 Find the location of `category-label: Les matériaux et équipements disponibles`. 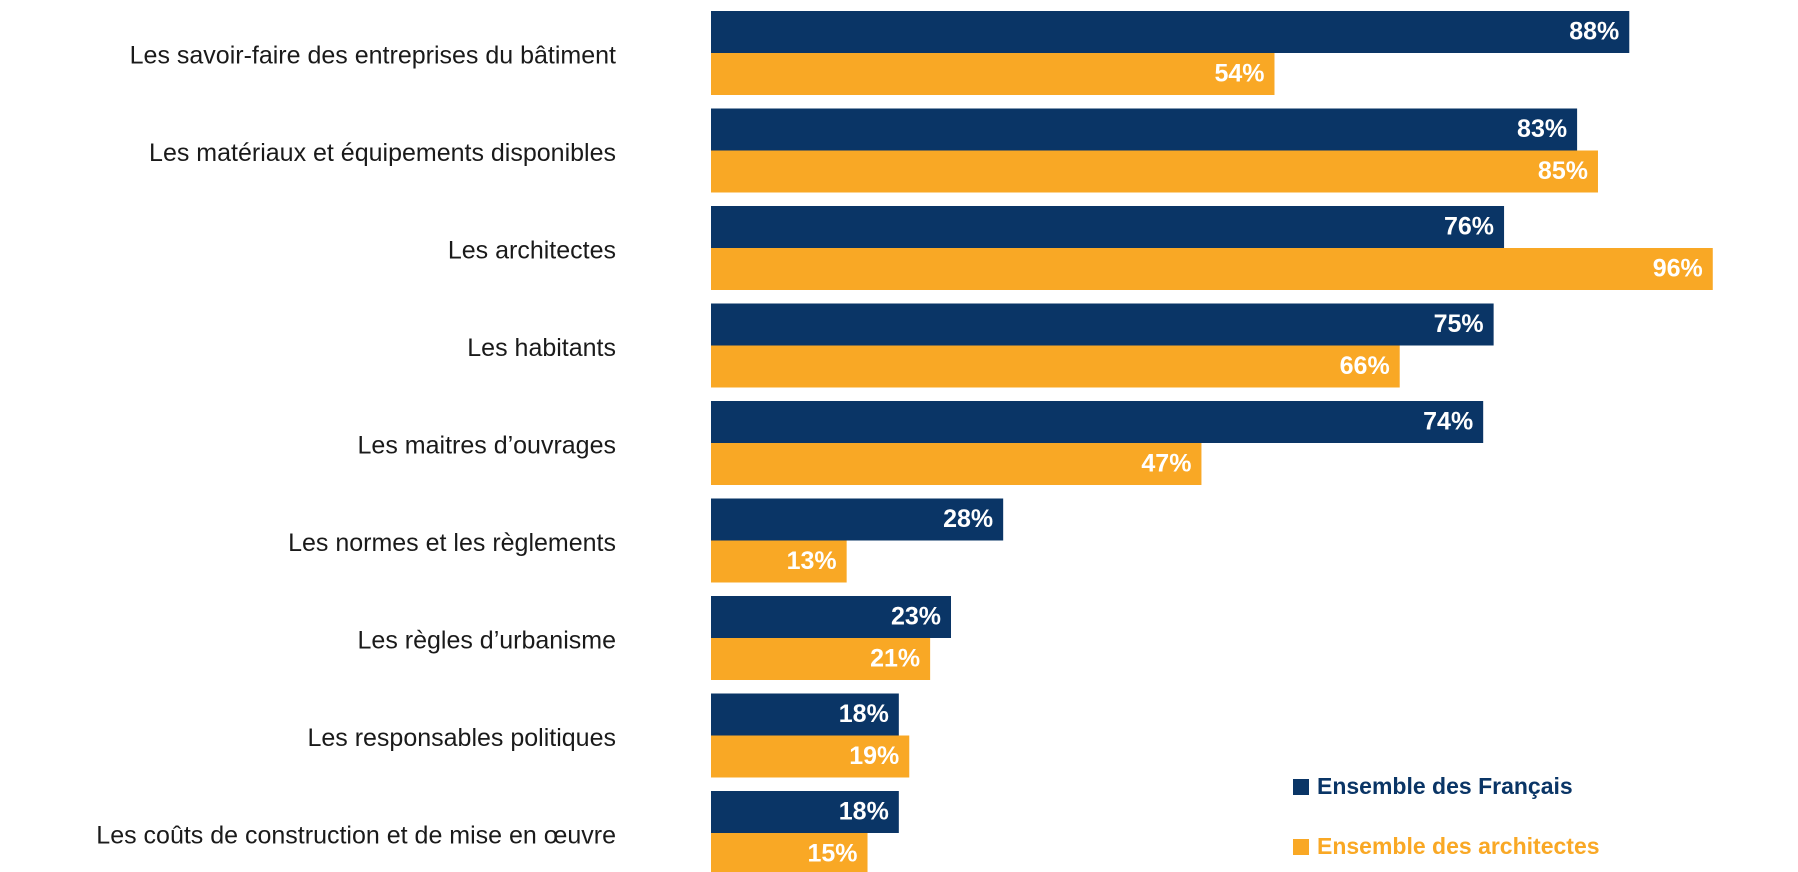

category-label: Les matériaux et équipements disponibles is located at coordinates (382, 153).